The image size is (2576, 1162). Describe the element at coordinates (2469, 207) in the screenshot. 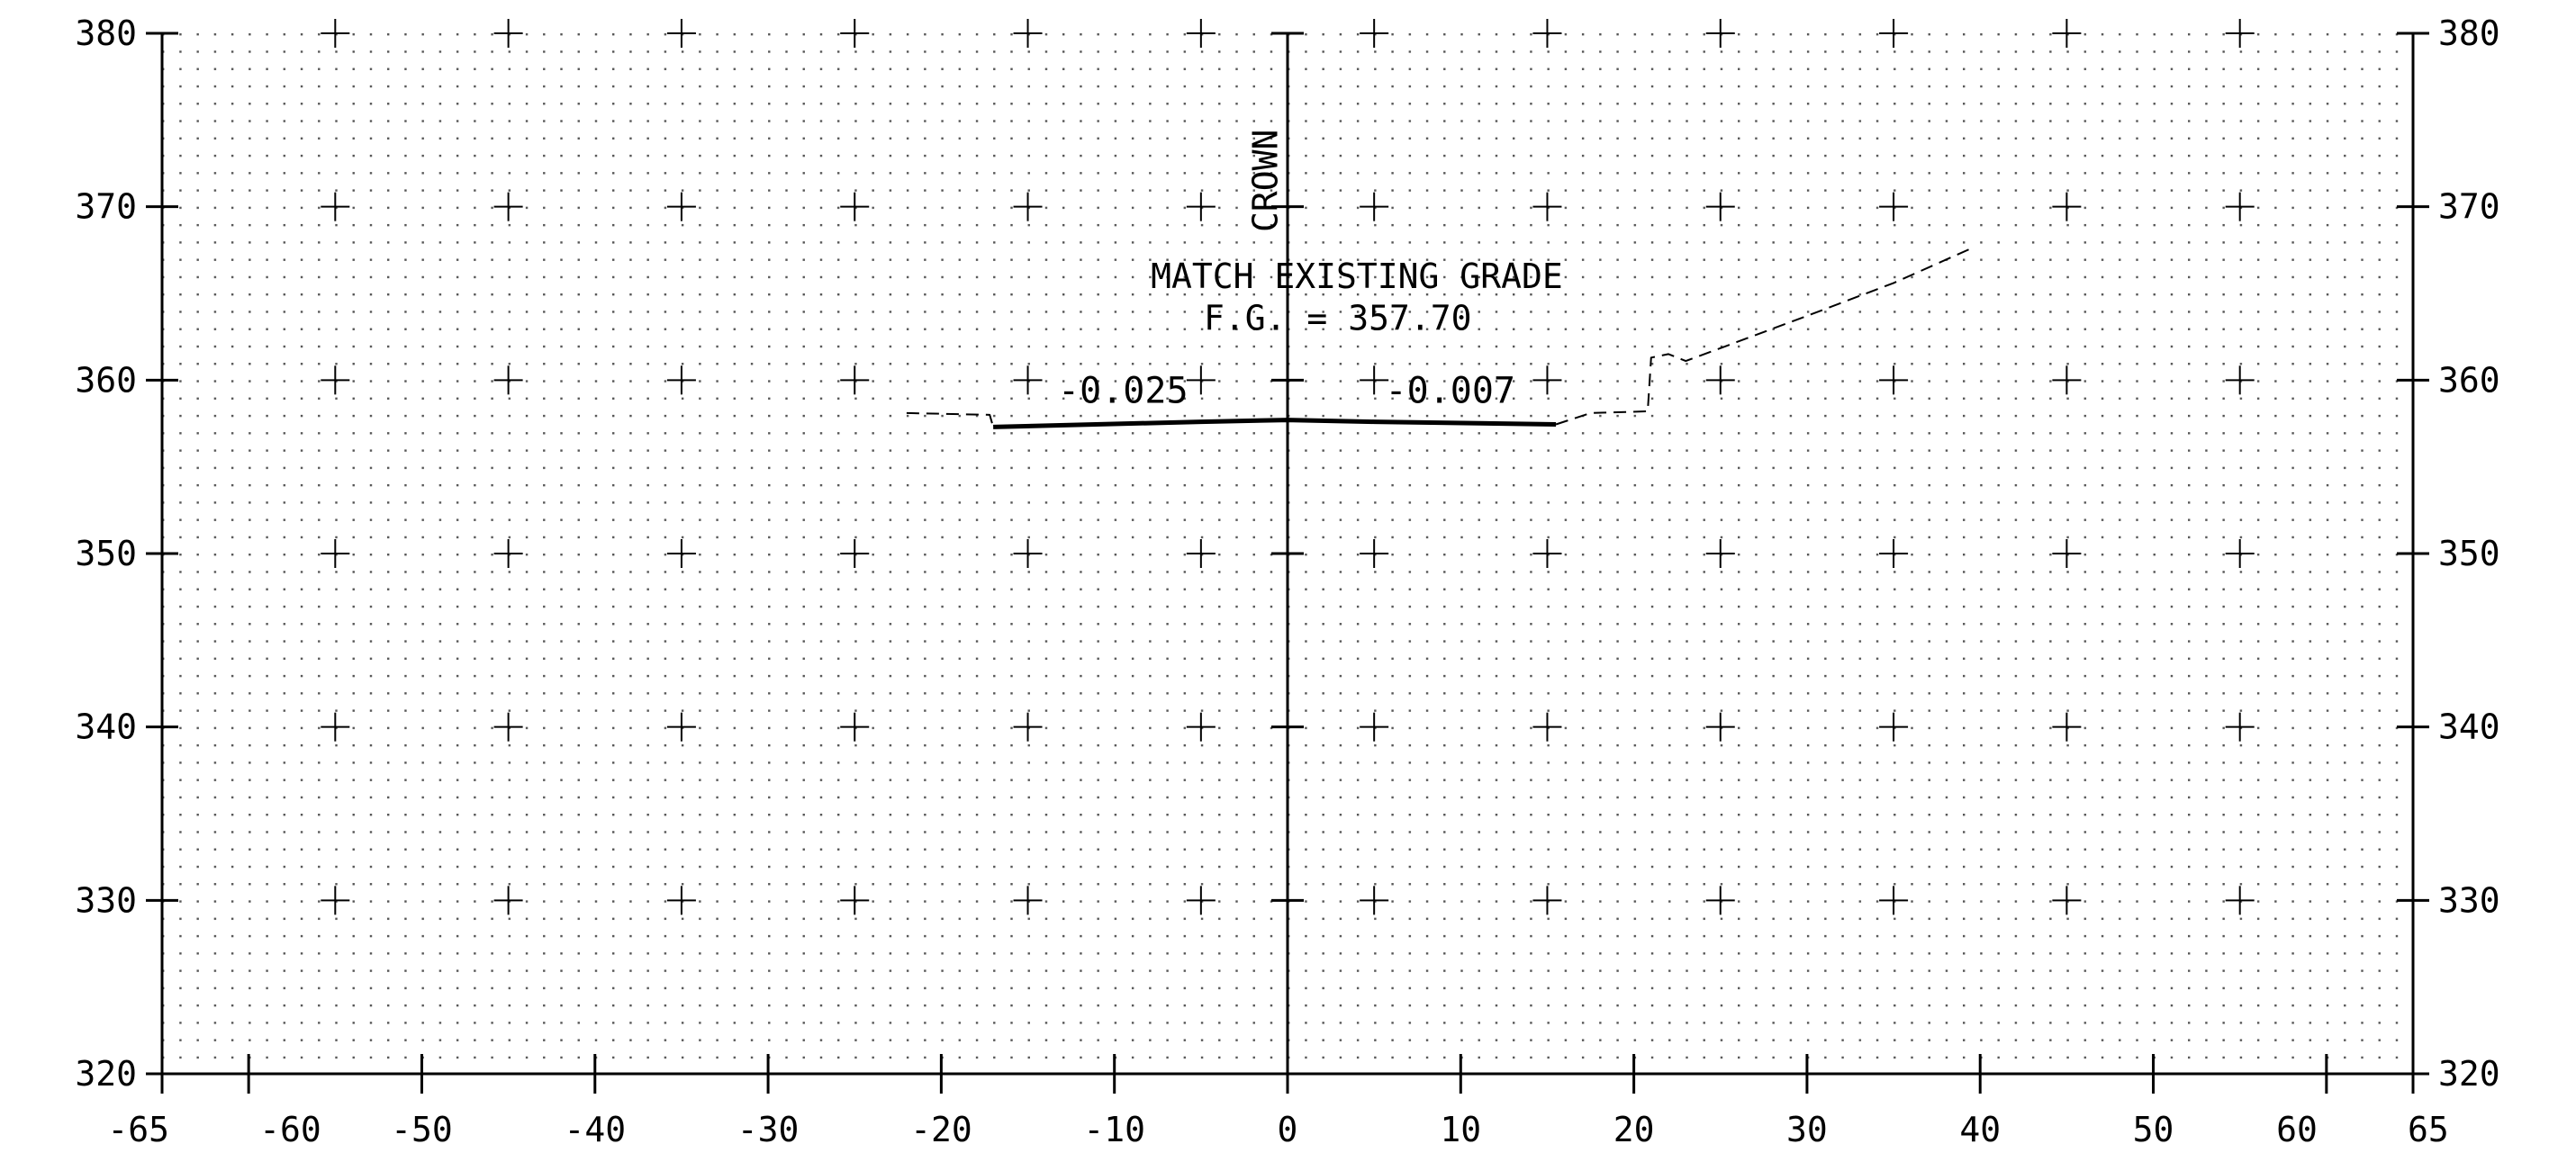

I see `y-tick-label-right: 370` at that location.